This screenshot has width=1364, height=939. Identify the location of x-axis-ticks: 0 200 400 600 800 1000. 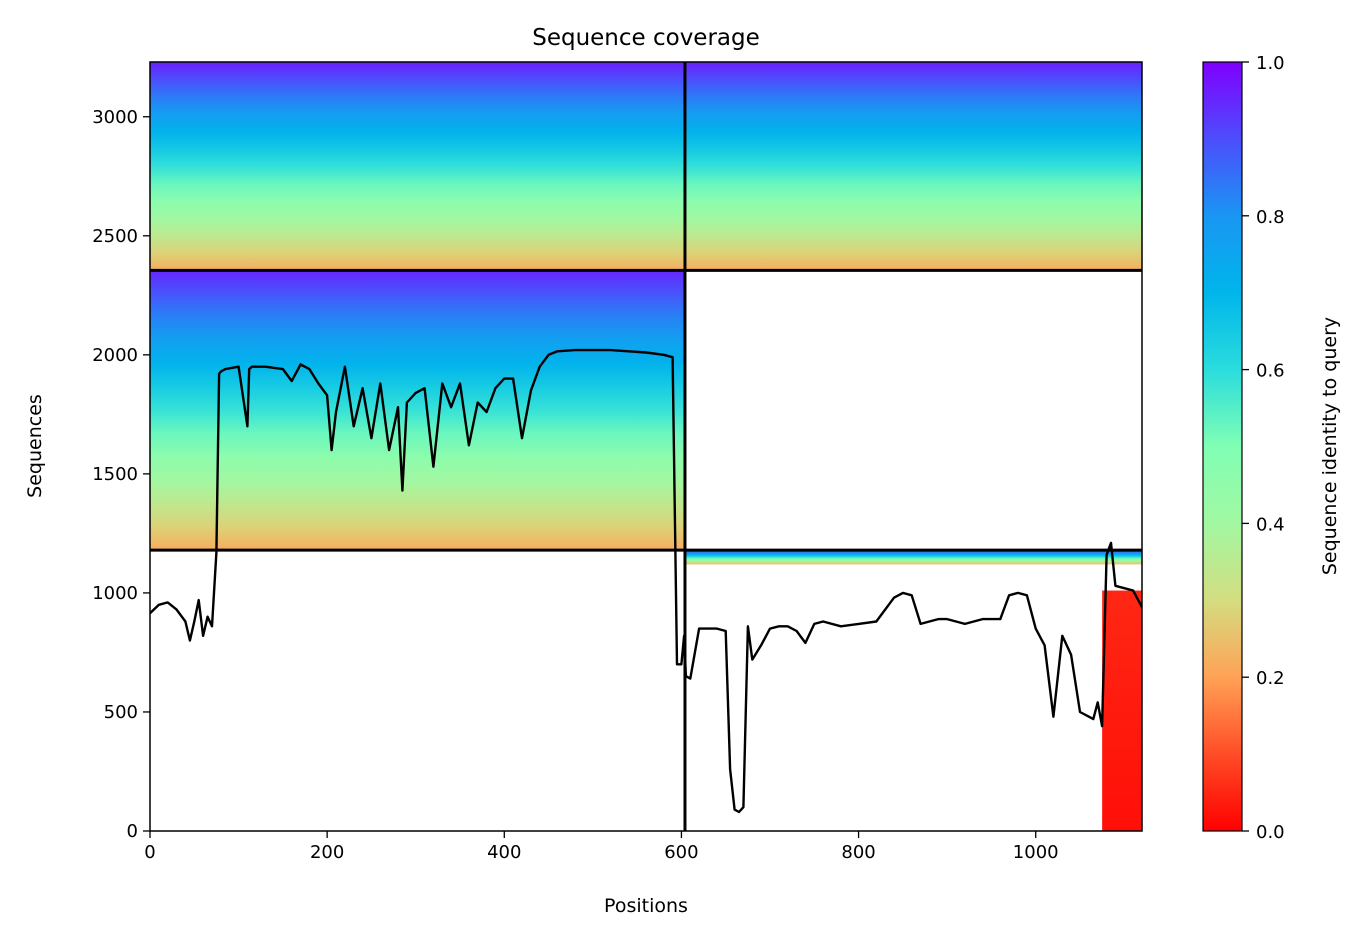
(601, 847).